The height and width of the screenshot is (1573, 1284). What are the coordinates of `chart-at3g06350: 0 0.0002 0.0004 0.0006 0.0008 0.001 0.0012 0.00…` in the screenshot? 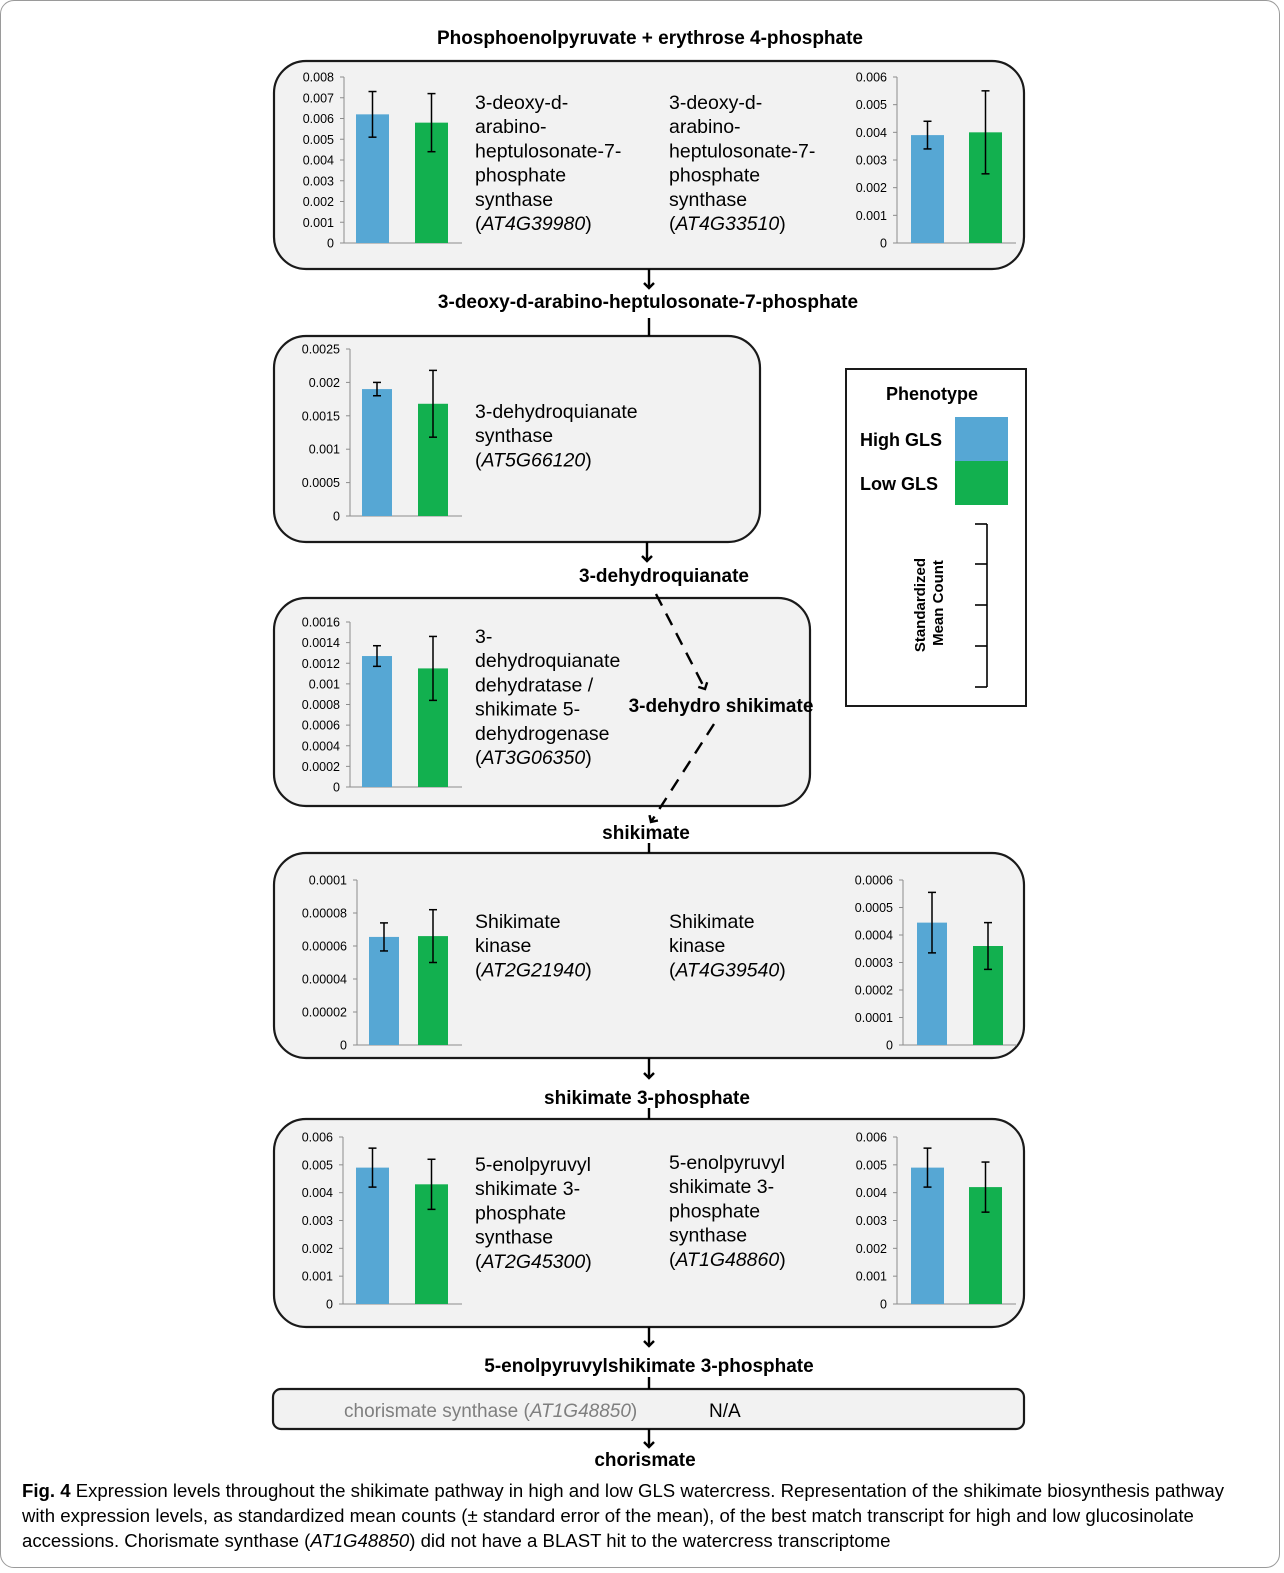 It's located at (382, 705).